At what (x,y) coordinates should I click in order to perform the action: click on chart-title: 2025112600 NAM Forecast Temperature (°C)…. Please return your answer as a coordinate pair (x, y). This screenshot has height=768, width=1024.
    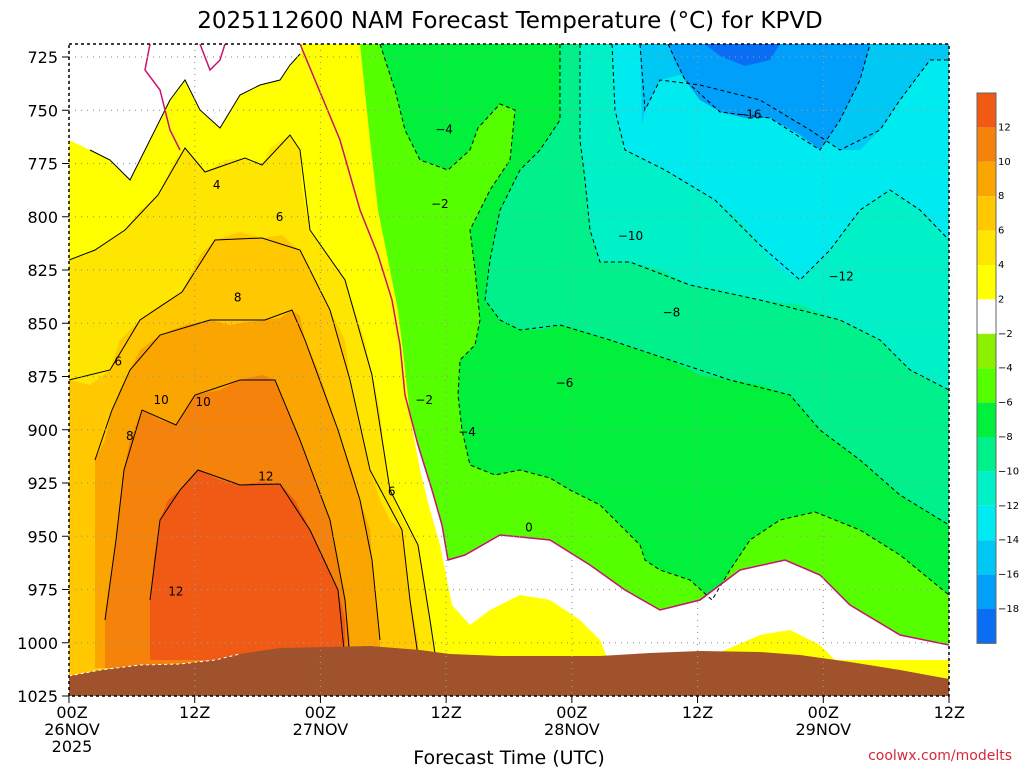
    Looking at the image, I should click on (510, 21).